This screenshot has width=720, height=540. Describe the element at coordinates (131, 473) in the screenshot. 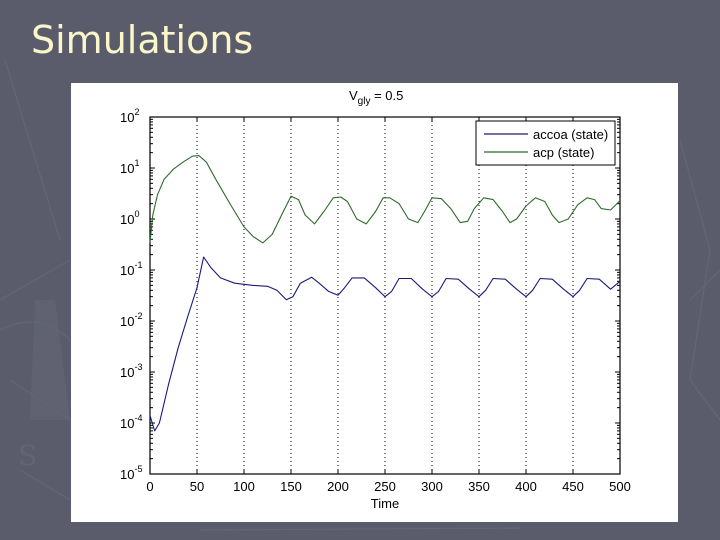

I see `svg-text: 10-5` at that location.